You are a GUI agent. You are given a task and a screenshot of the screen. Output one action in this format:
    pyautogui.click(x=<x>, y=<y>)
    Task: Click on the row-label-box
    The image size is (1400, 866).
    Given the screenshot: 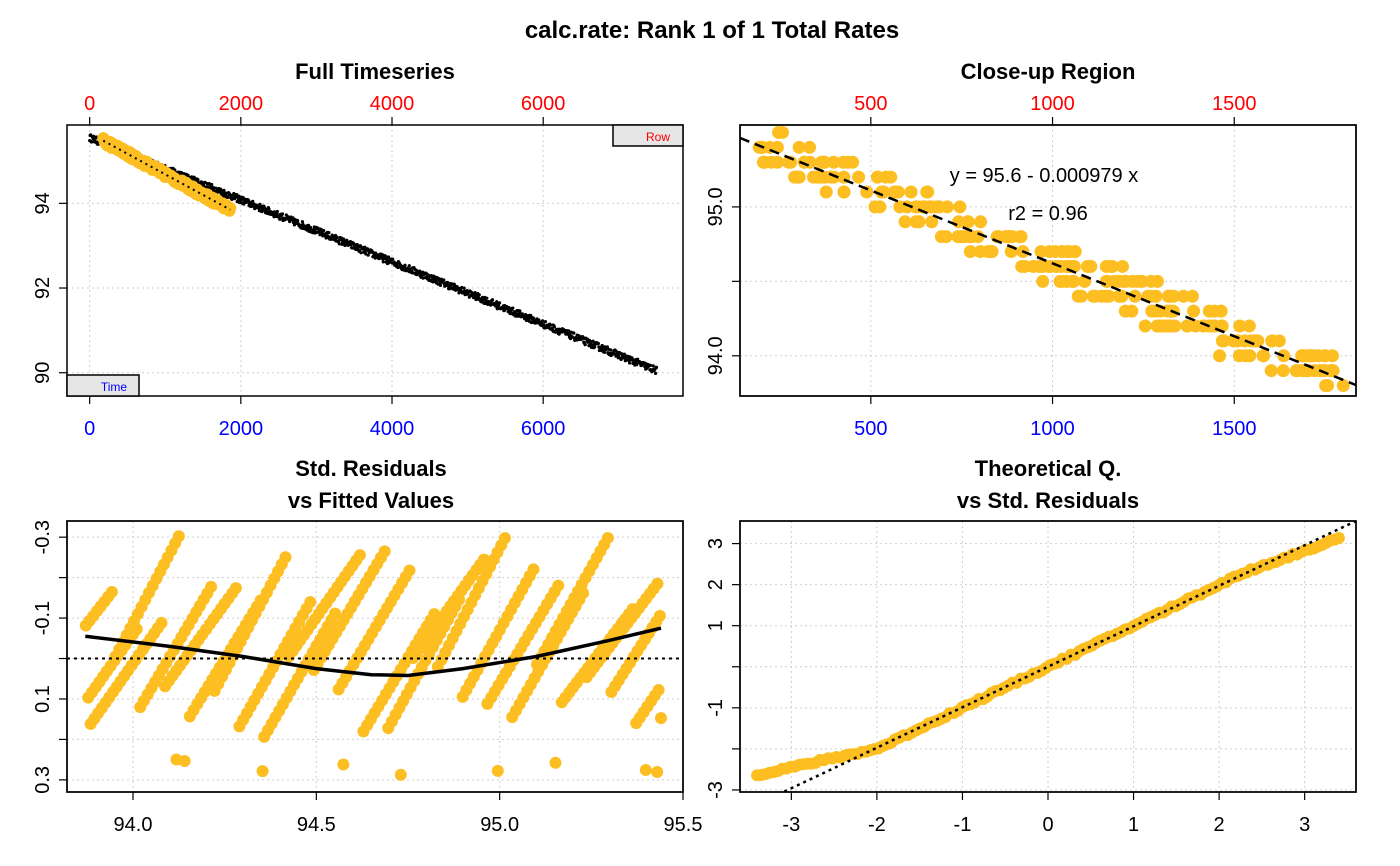 What is the action you would take?
    pyautogui.click(x=648, y=135)
    